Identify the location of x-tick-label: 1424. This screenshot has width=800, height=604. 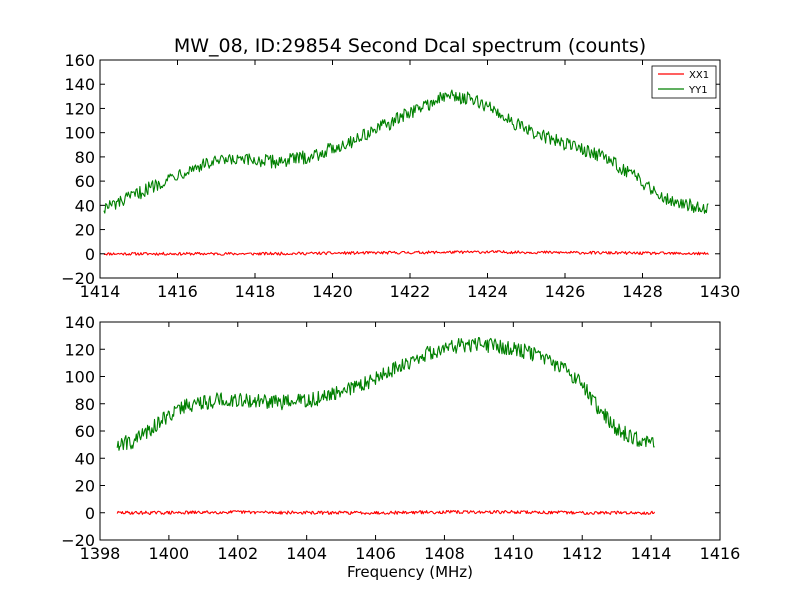
(487, 291).